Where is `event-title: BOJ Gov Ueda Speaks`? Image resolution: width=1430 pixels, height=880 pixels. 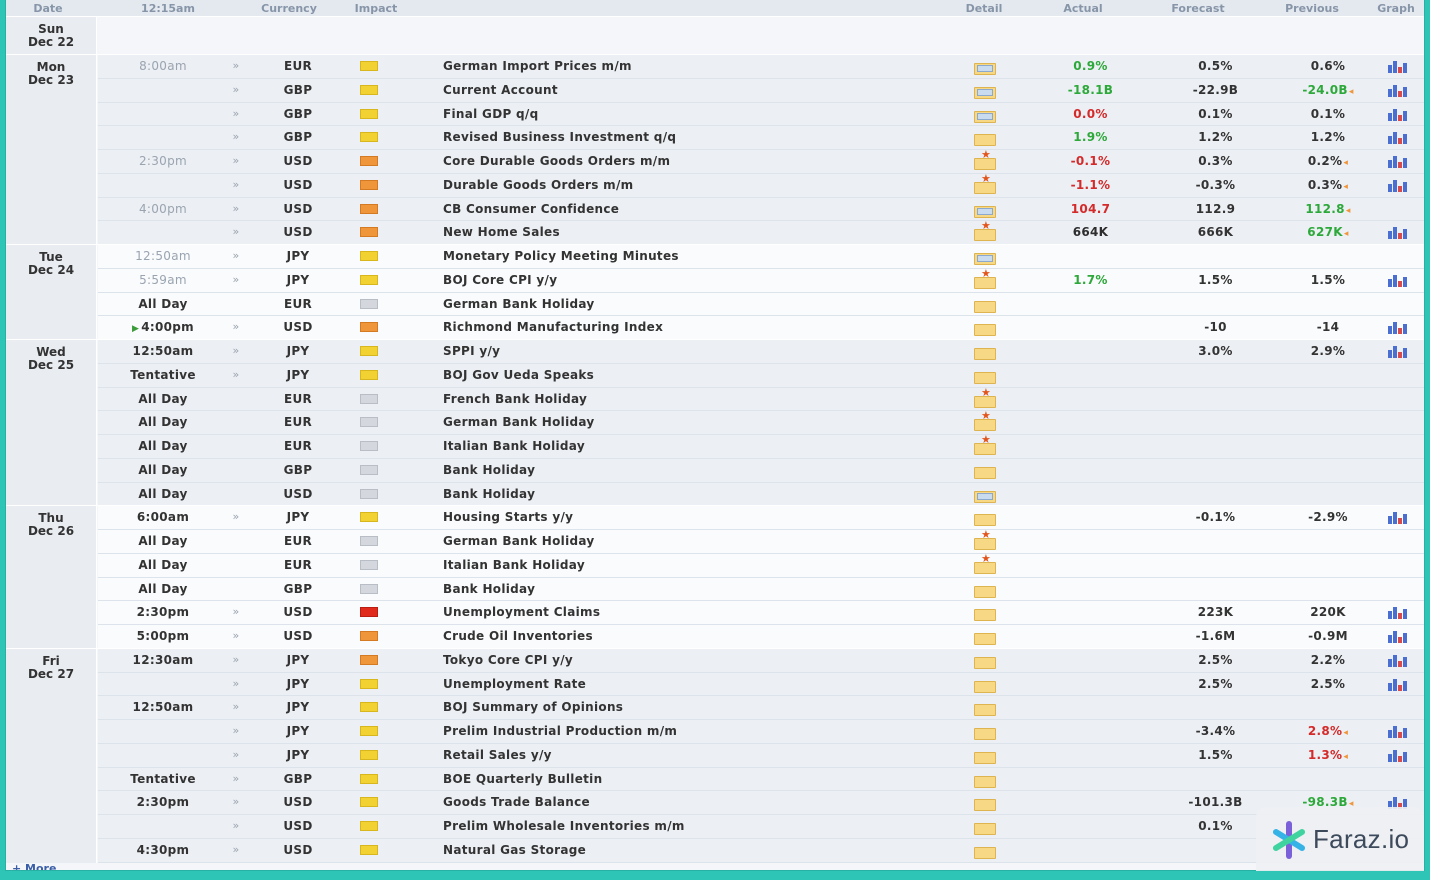
event-title: BOJ Gov Ueda Speaks is located at coordinates (519, 374).